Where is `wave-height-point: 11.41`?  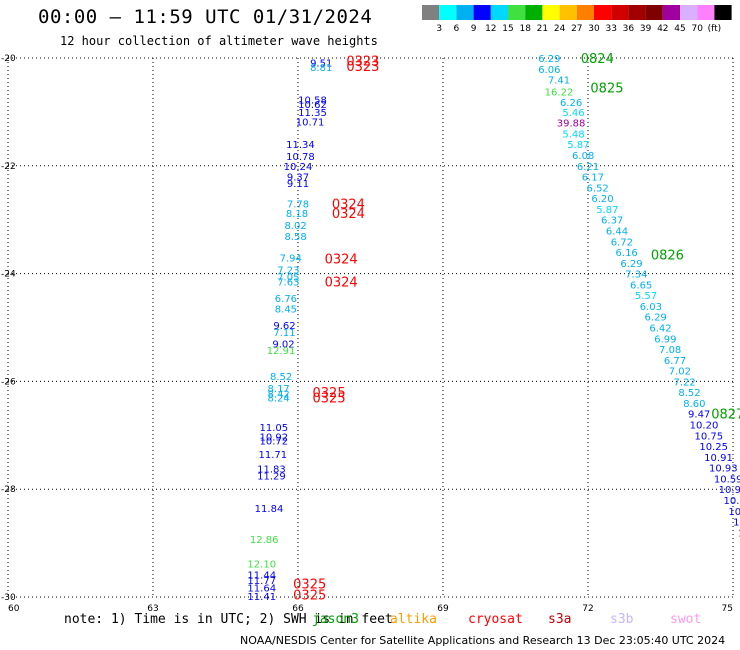
wave-height-point: 11.41 is located at coordinates (261, 597).